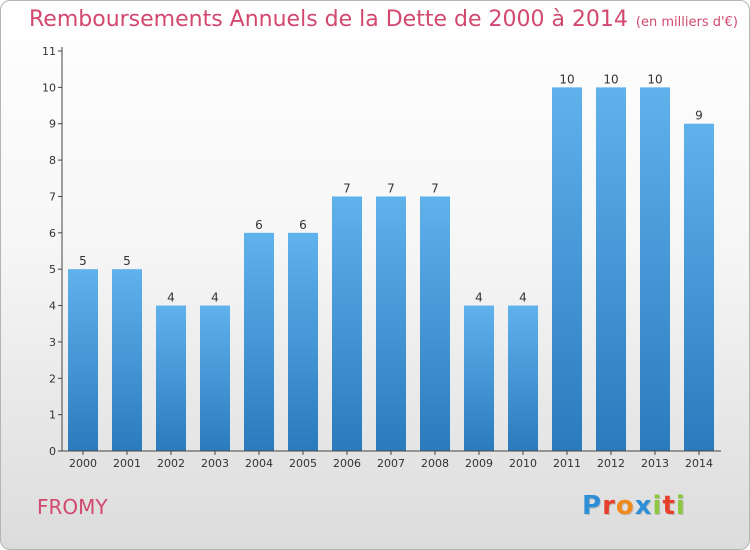  I want to click on logo-letter: x, so click(643, 506).